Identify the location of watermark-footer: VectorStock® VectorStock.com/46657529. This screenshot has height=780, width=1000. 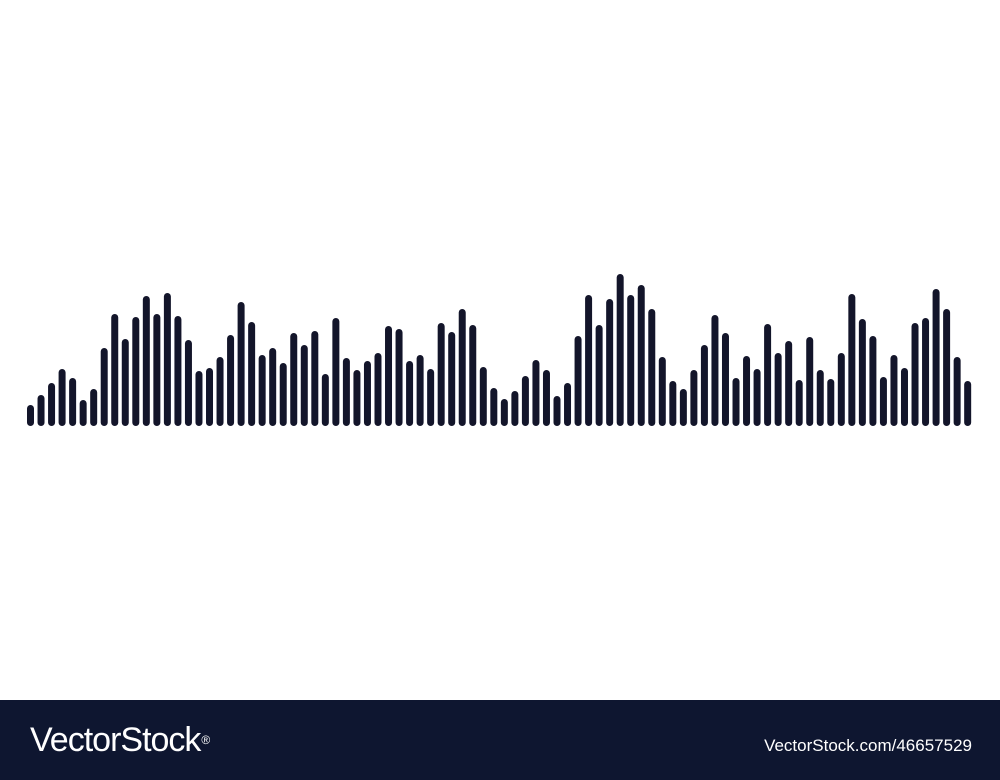
(500, 740).